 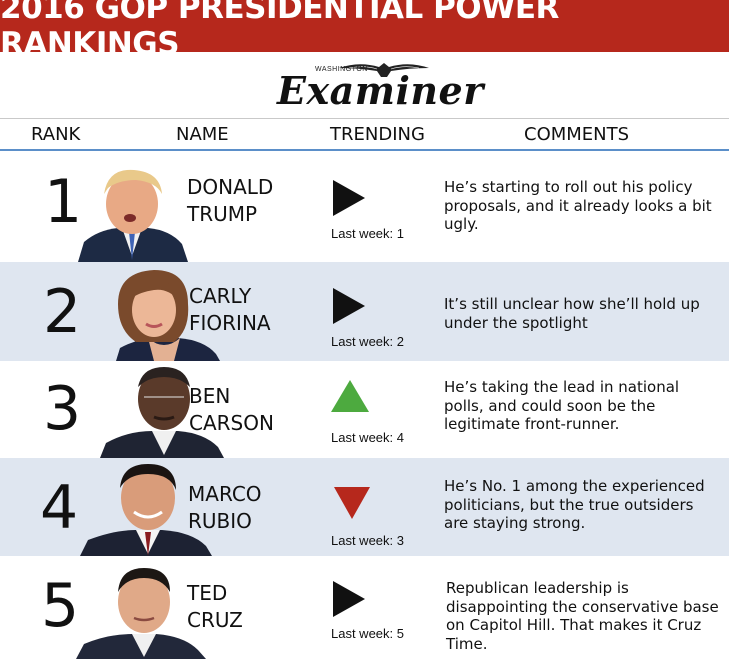 What do you see at coordinates (279, 31) in the screenshot?
I see `page-title: 2016 GOP PRESIDENTIAL POWER RANKINGS` at bounding box center [279, 31].